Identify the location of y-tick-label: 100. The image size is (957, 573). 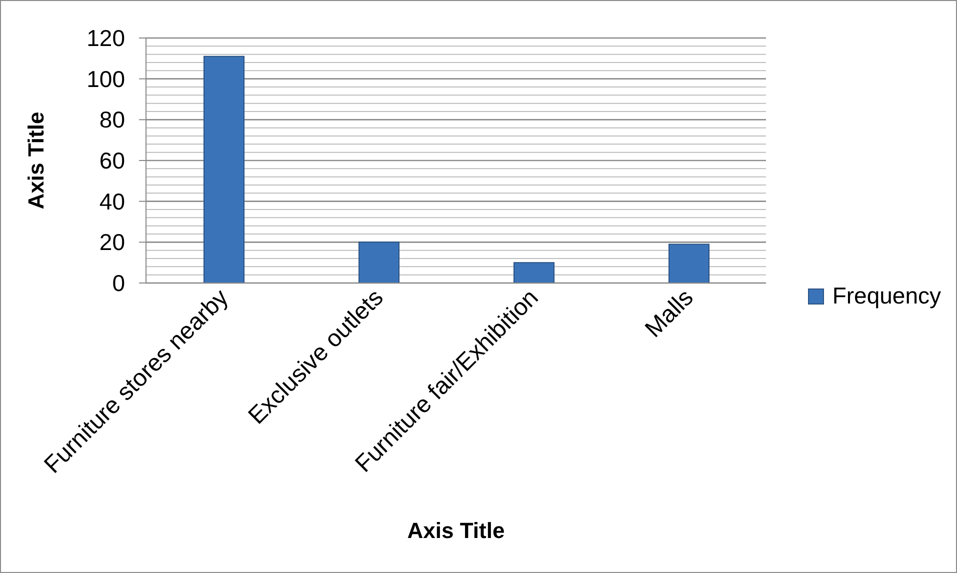
(105, 79).